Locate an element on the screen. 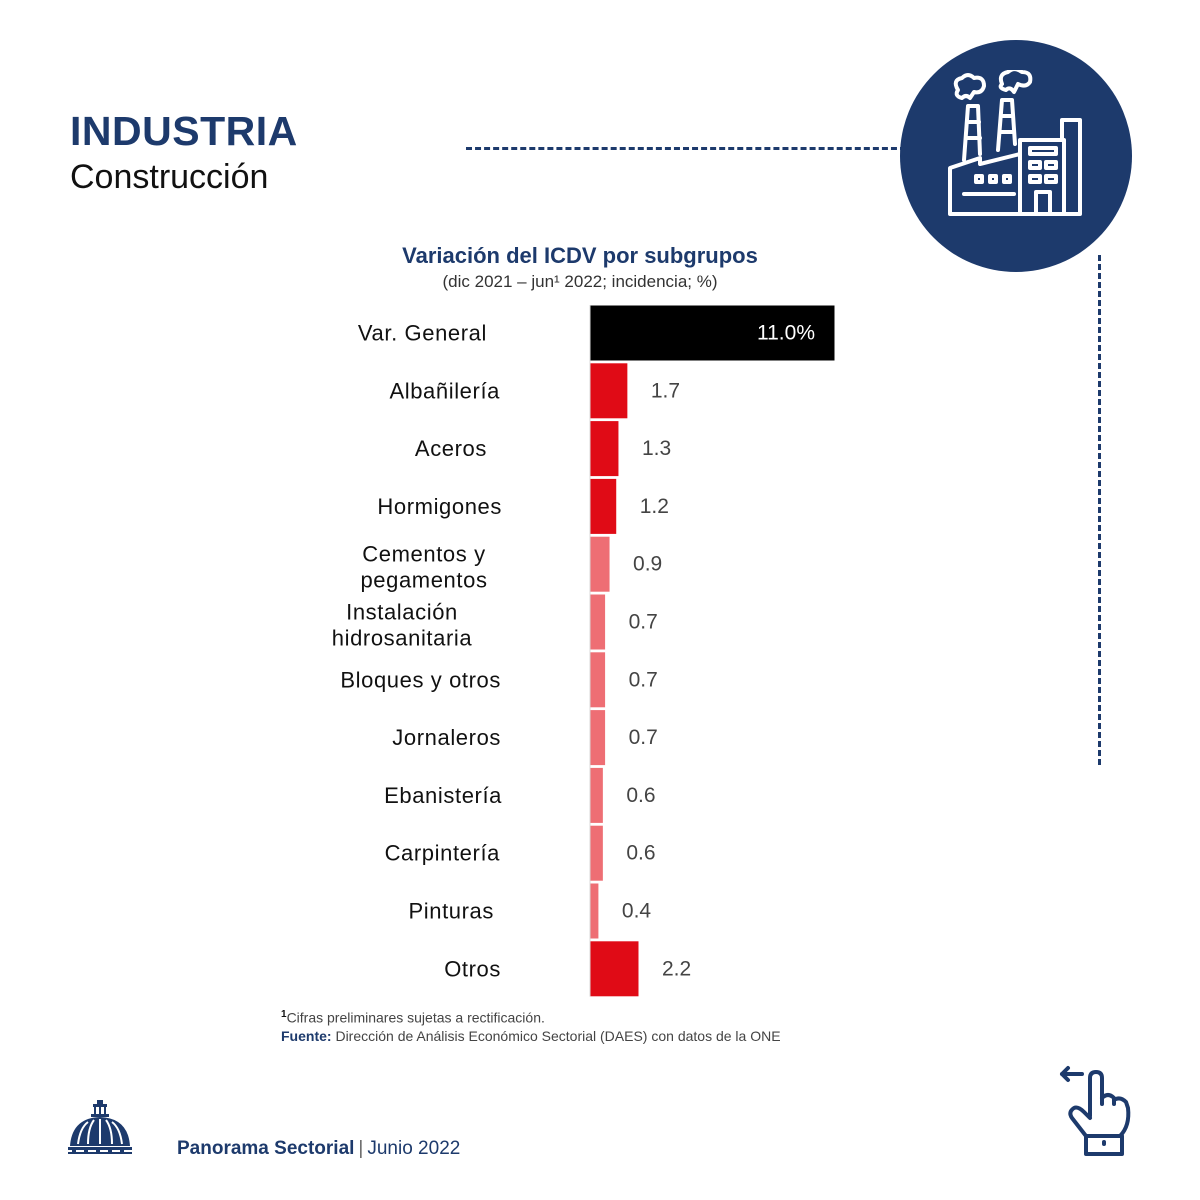 The height and width of the screenshot is (1200, 1200). category-label: Ebanistería is located at coordinates (443, 795).